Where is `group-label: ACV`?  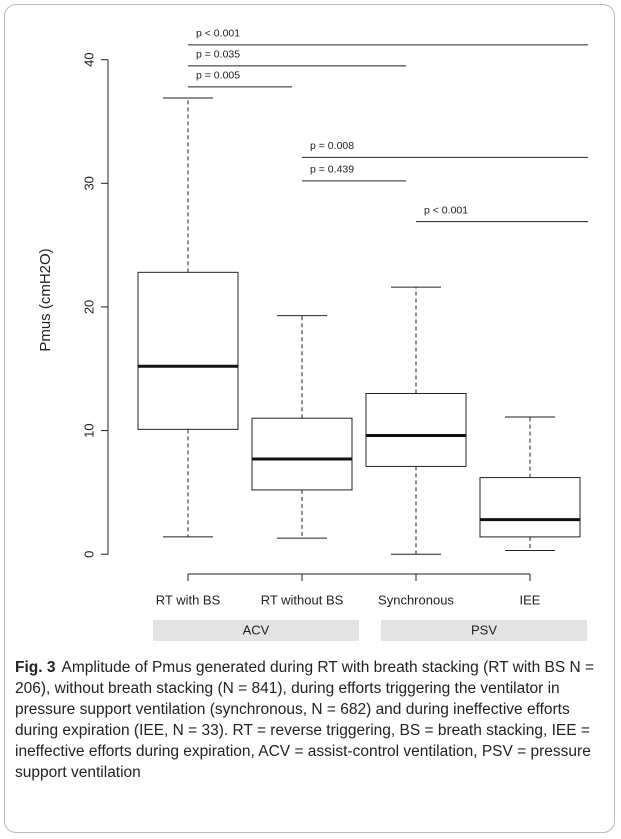 group-label: ACV is located at coordinates (256, 629).